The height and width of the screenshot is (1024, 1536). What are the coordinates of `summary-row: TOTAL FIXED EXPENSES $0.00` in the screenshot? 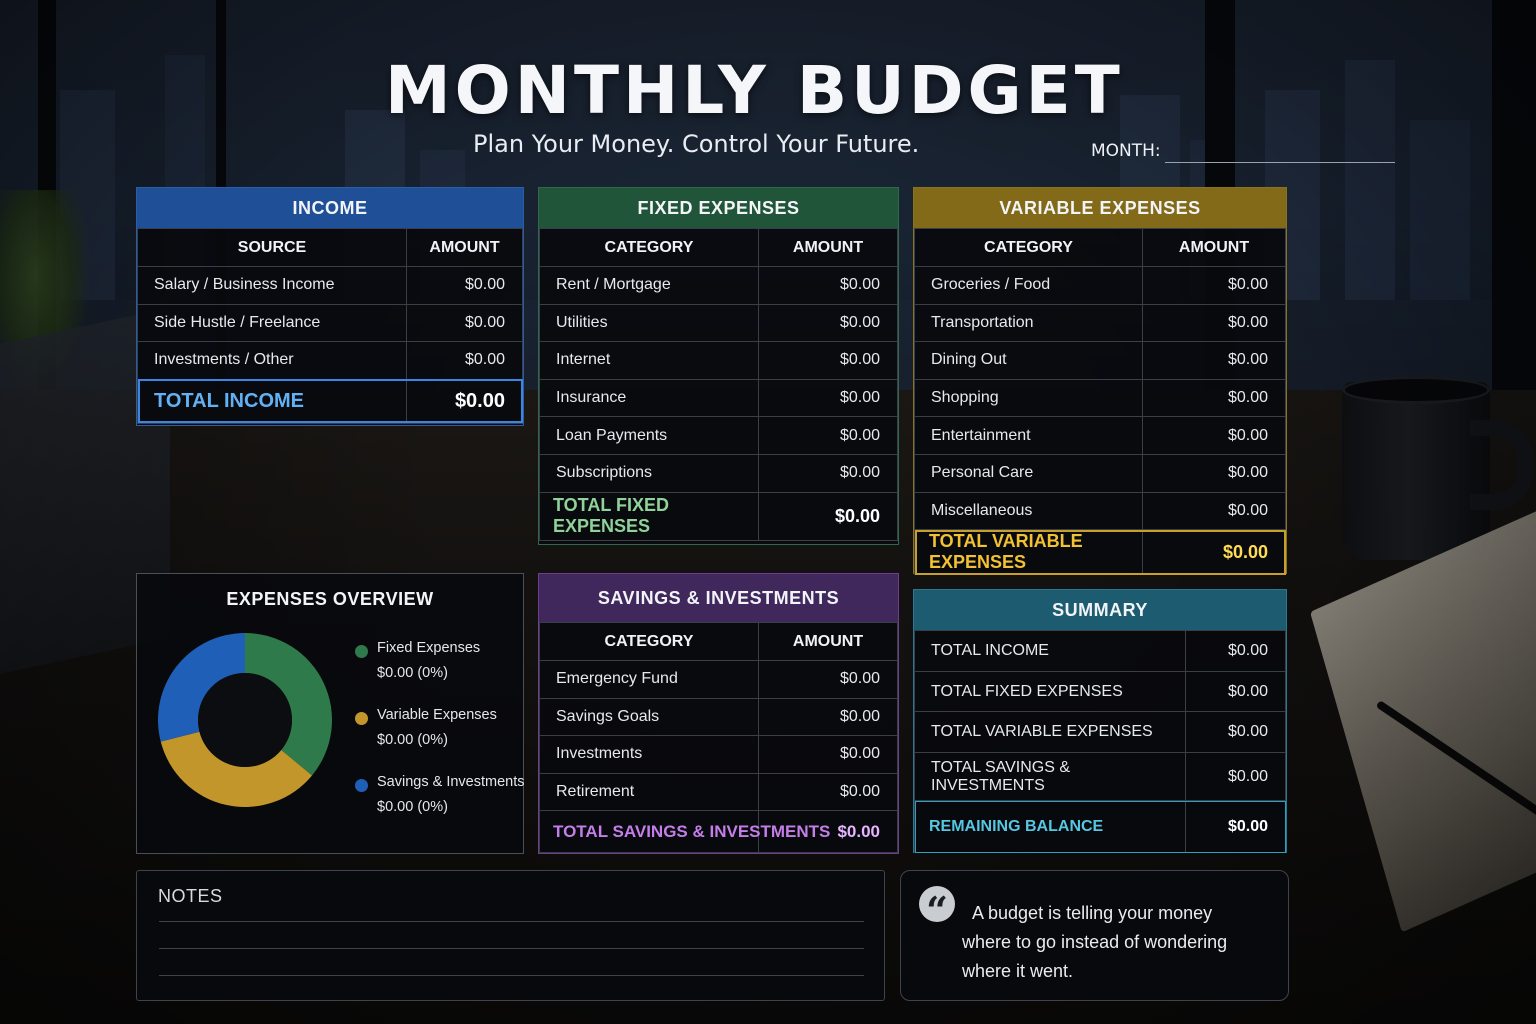 It's located at (1100, 691).